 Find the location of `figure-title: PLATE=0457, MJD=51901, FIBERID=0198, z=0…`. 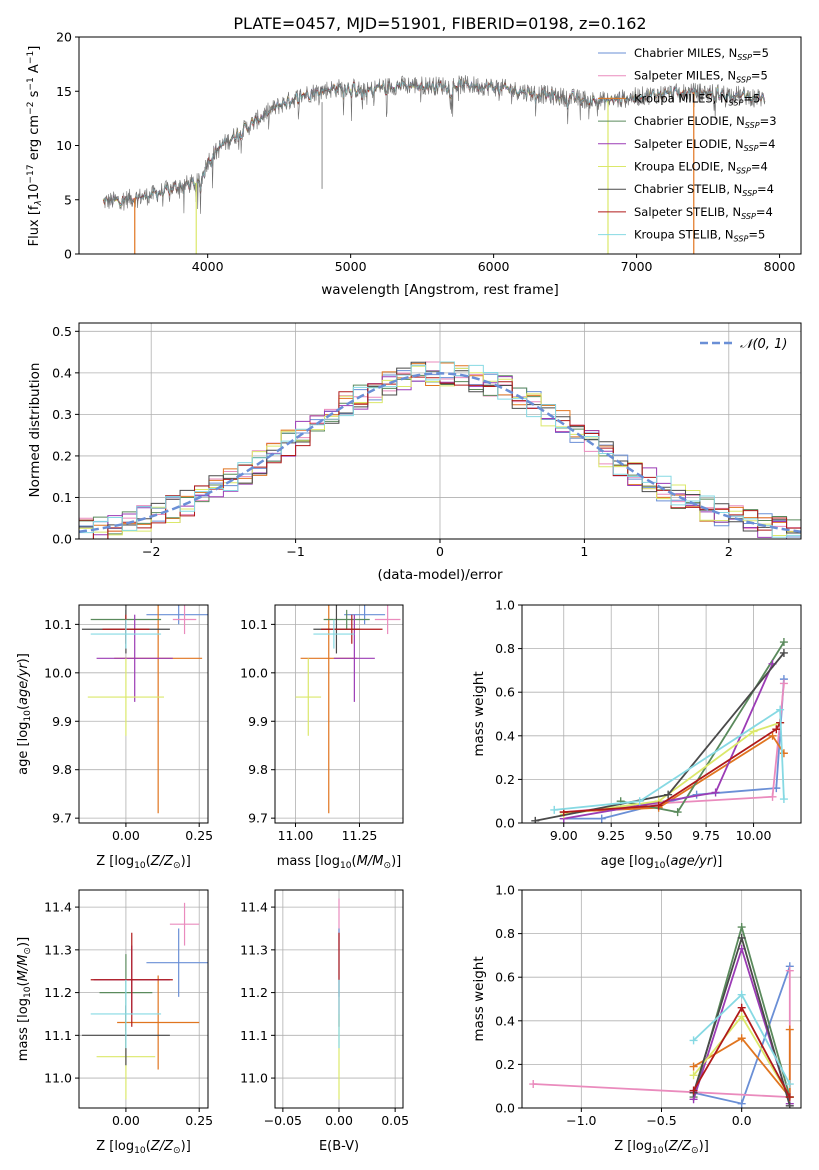

figure-title: PLATE=0457, MJD=51901, FIBERID=0198, z=0… is located at coordinates (439, 23).